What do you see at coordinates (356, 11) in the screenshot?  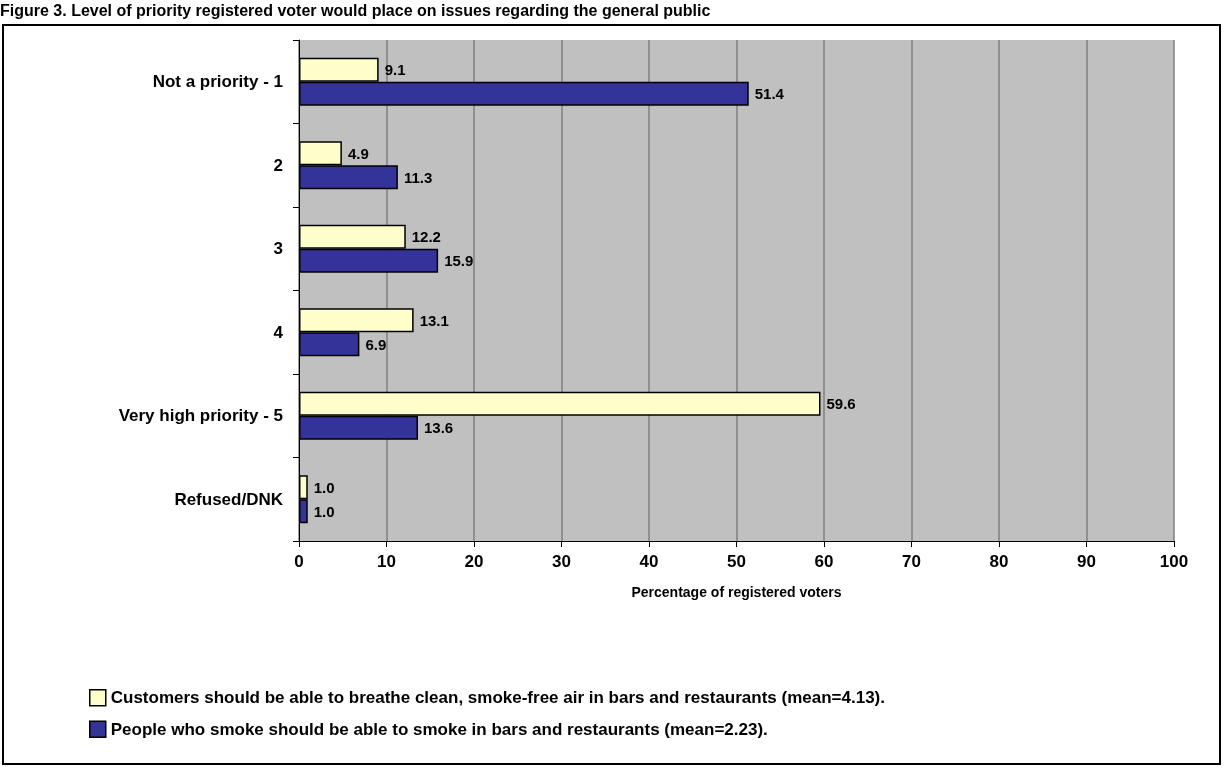 I see `chart-title: Figure 3. Level of priority registered voter would place on issues regarding the general public` at bounding box center [356, 11].